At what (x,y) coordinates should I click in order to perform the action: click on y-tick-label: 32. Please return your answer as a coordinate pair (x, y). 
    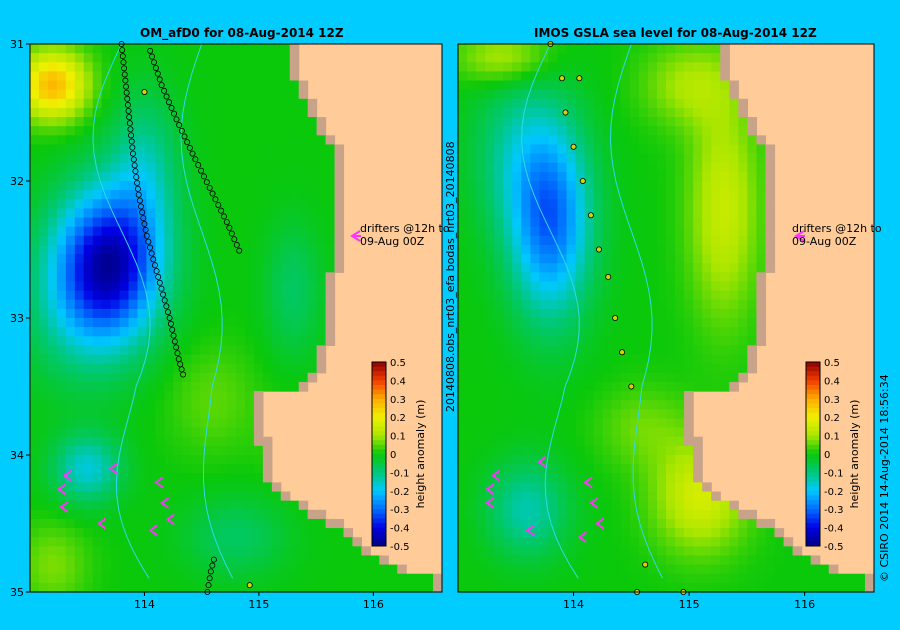
    Looking at the image, I should click on (17, 181).